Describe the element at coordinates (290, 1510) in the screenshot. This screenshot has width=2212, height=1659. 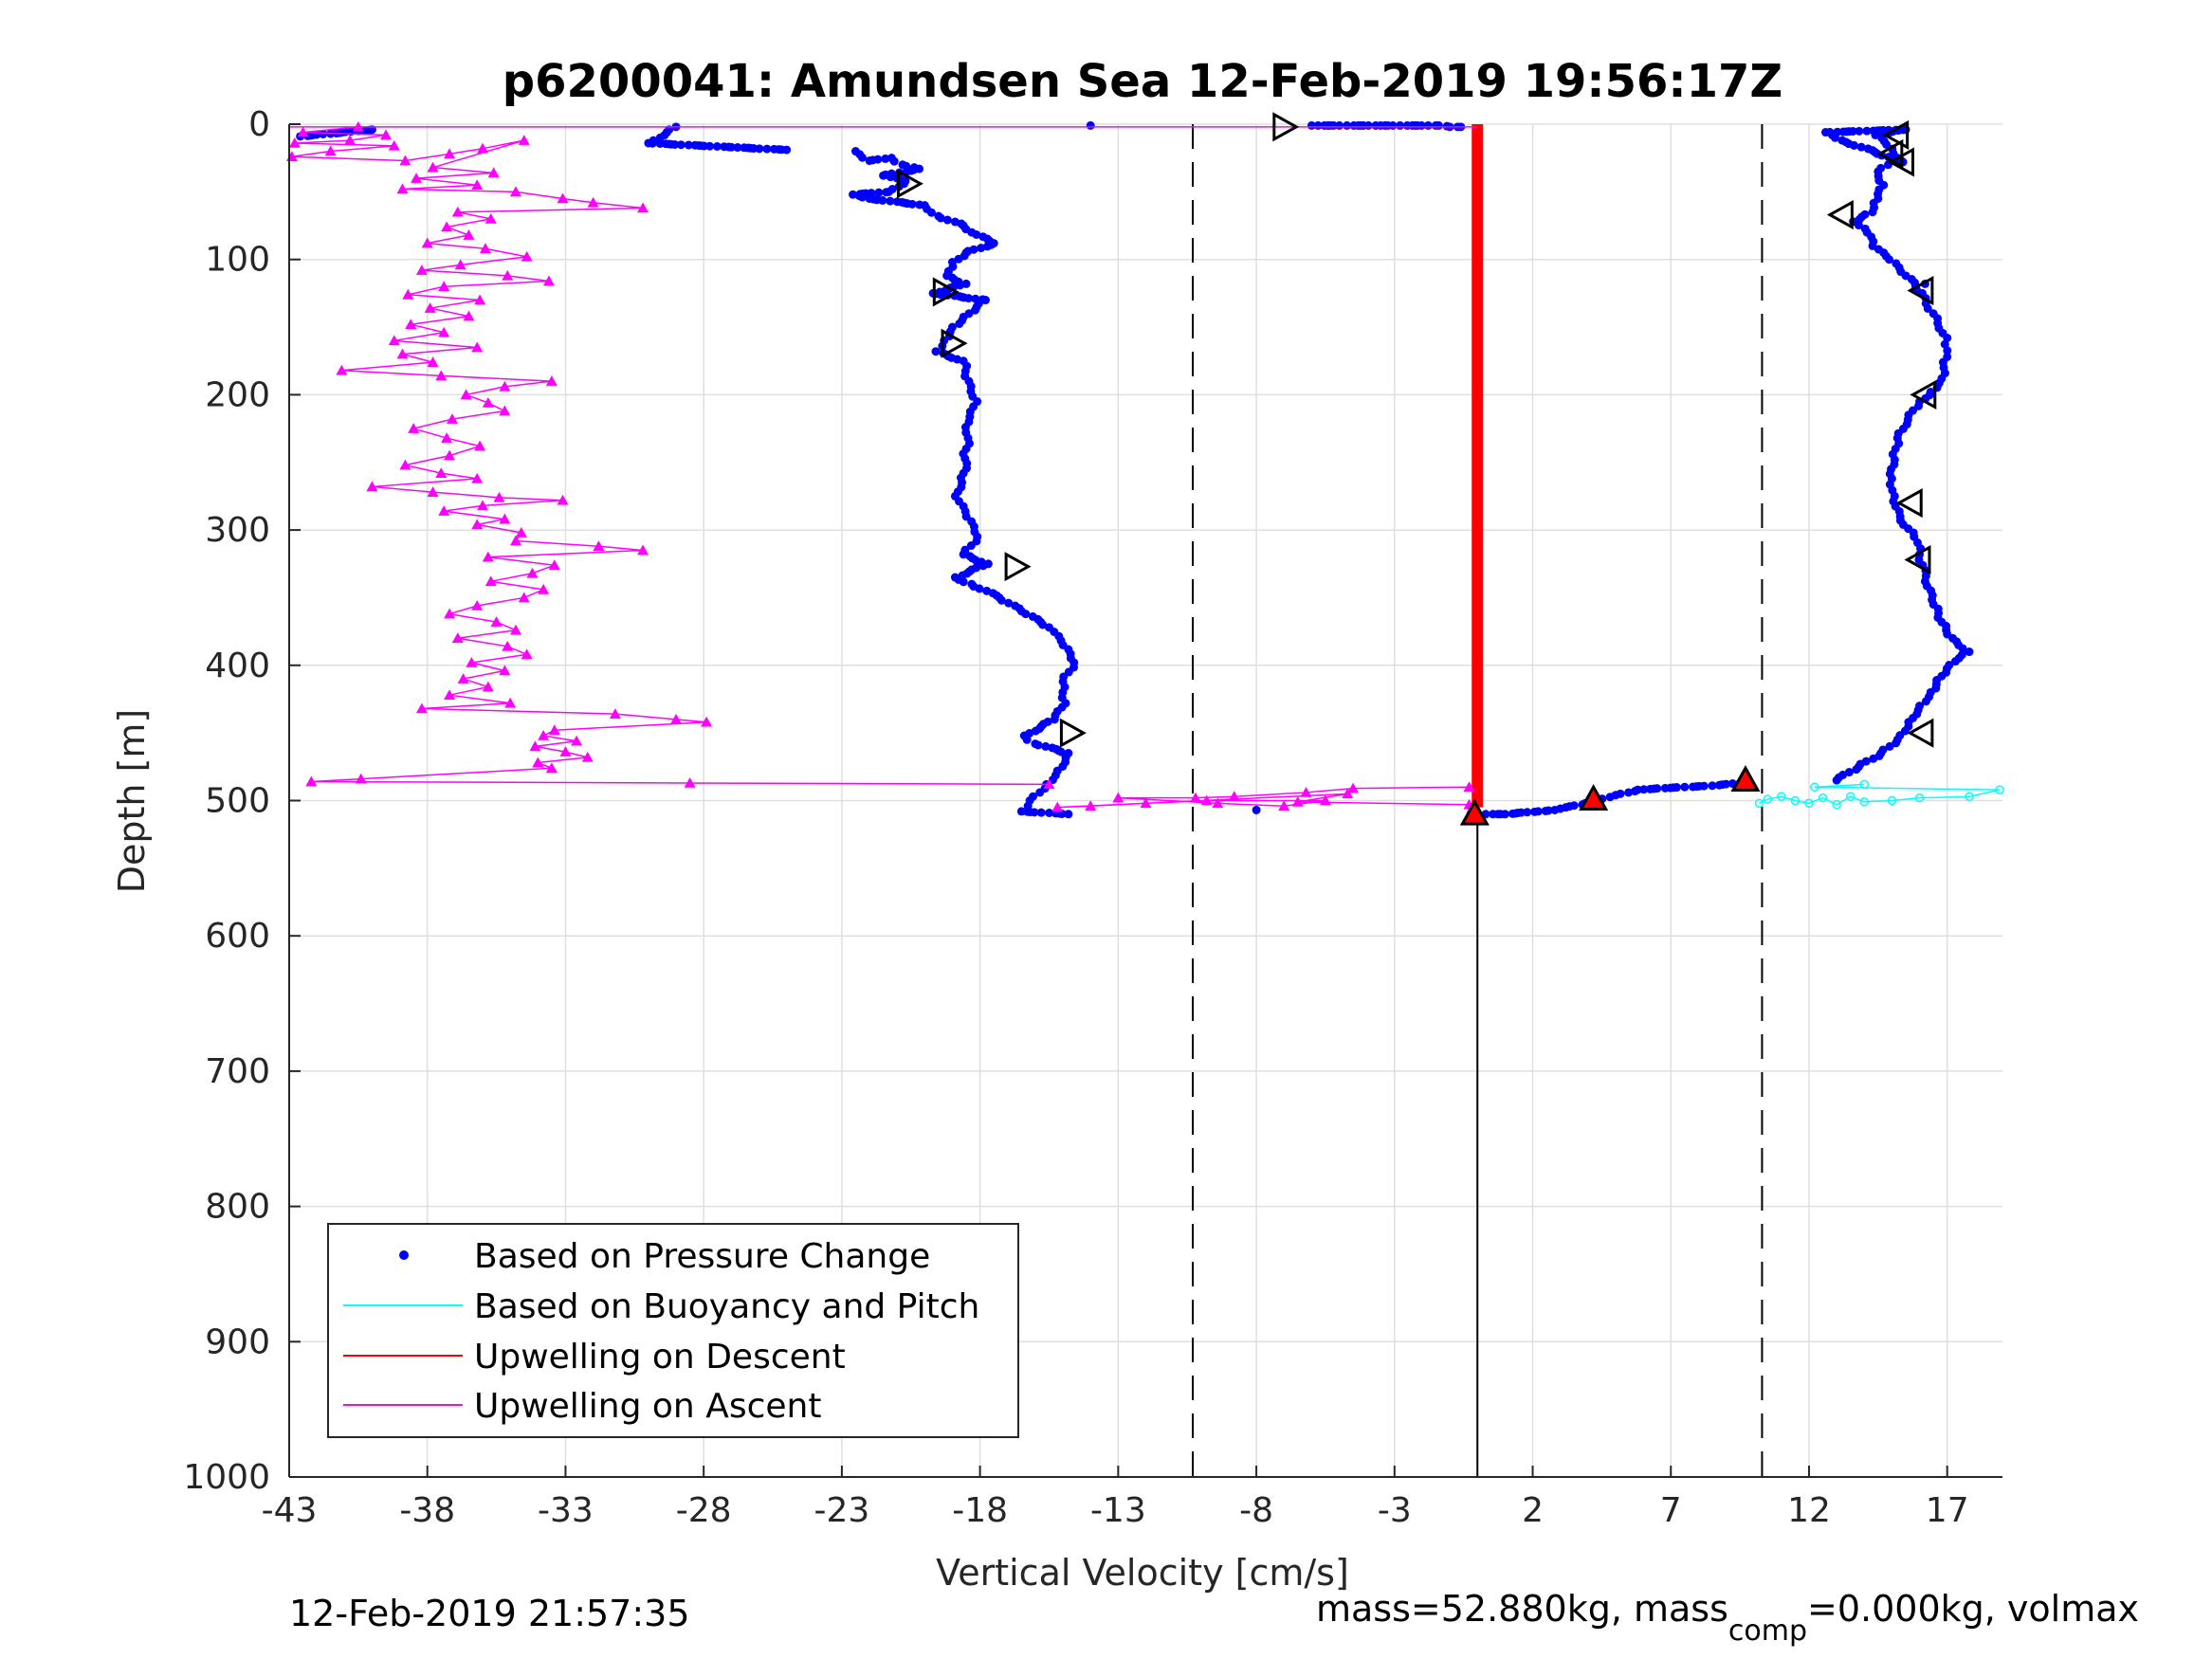
I see `x-tick-label: -43` at that location.